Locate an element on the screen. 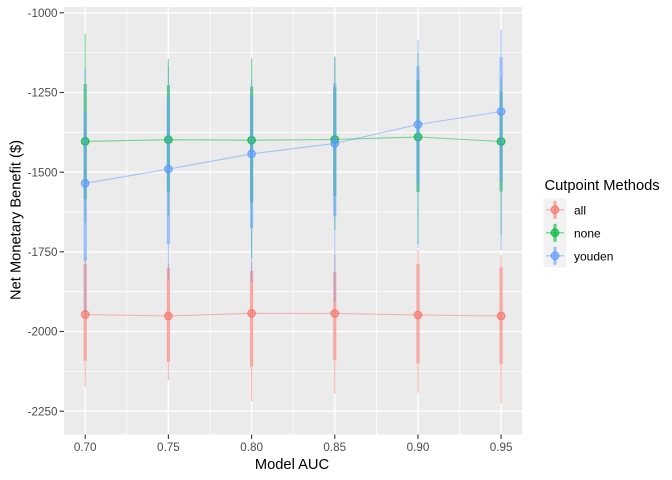  svg-text: 0.80 is located at coordinates (251, 447).